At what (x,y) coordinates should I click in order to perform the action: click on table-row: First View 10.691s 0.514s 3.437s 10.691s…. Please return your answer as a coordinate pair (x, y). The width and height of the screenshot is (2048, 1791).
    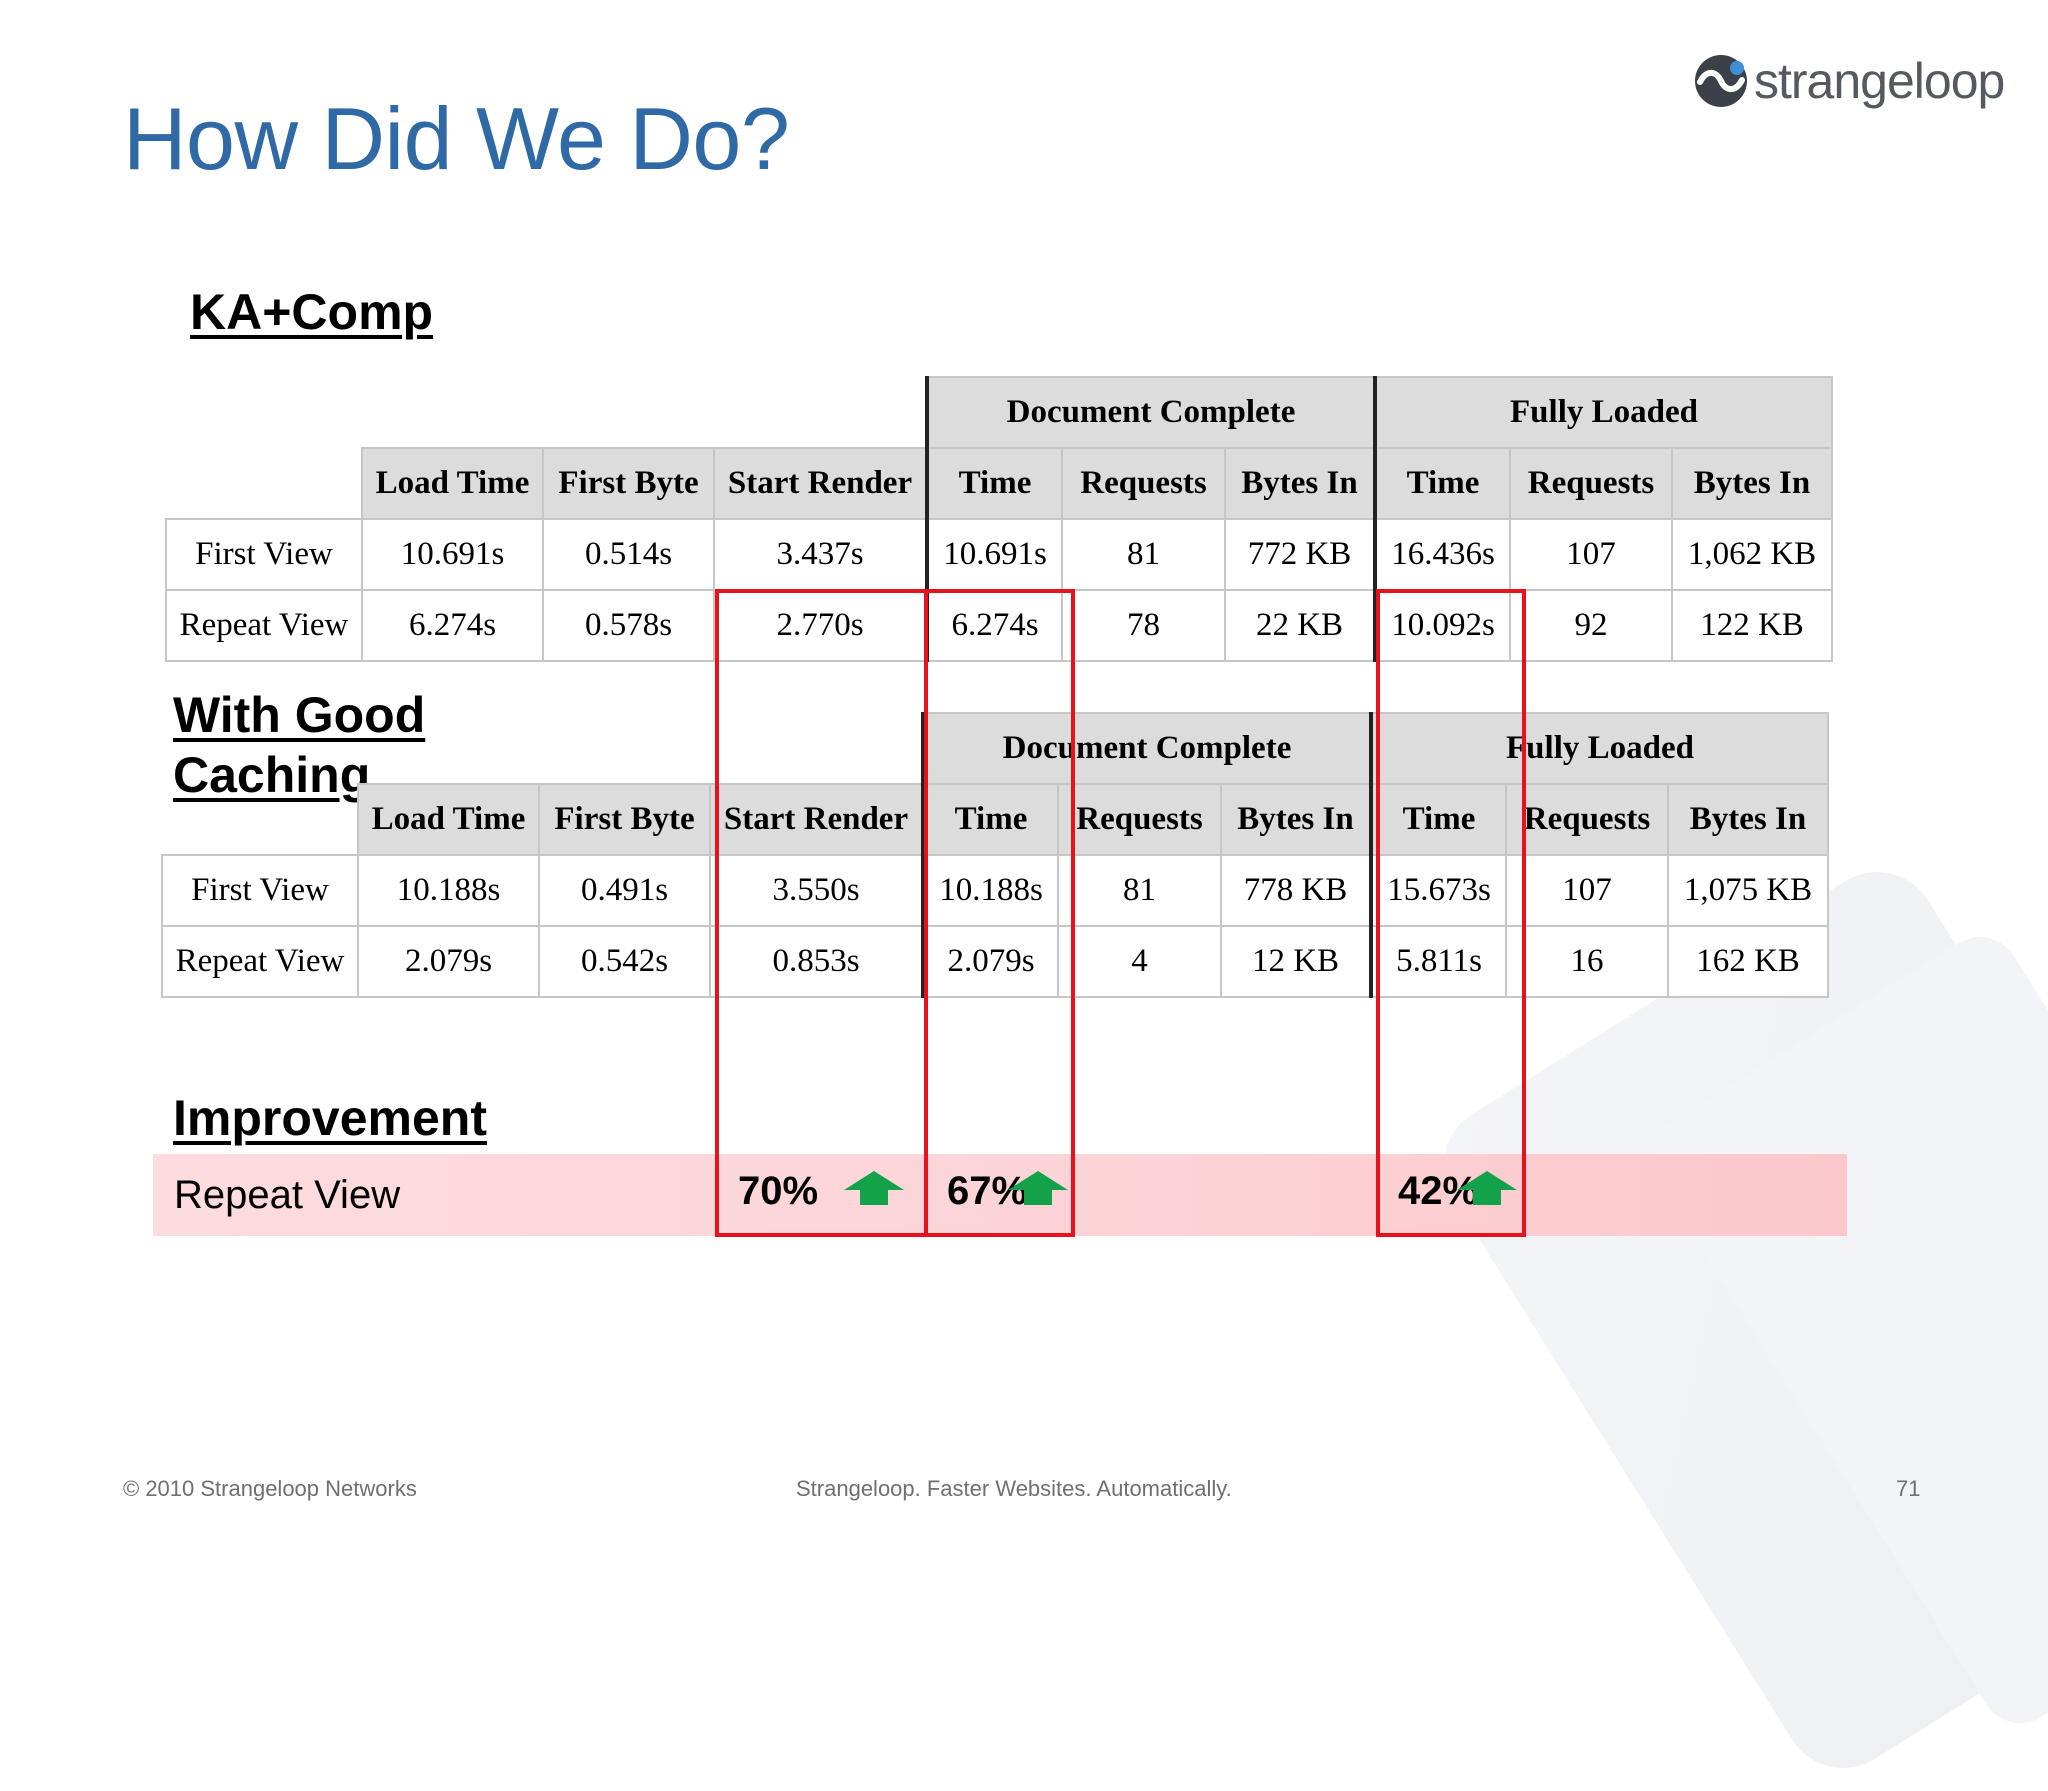
    Looking at the image, I should click on (999, 554).